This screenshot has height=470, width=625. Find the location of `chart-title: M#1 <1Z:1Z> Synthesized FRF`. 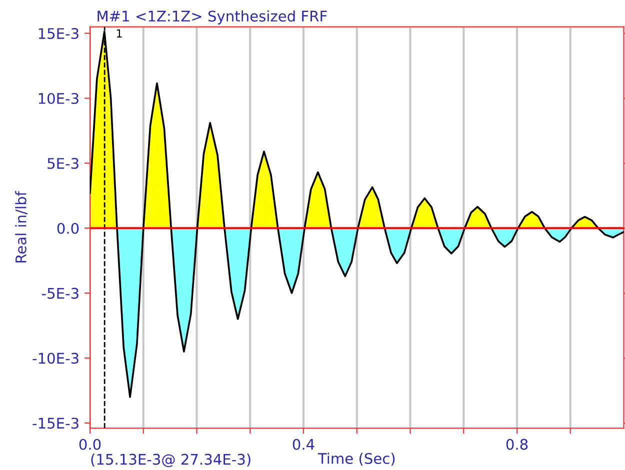

chart-title: M#1 <1Z:1Z> Synthesized FRF is located at coordinates (212, 17).